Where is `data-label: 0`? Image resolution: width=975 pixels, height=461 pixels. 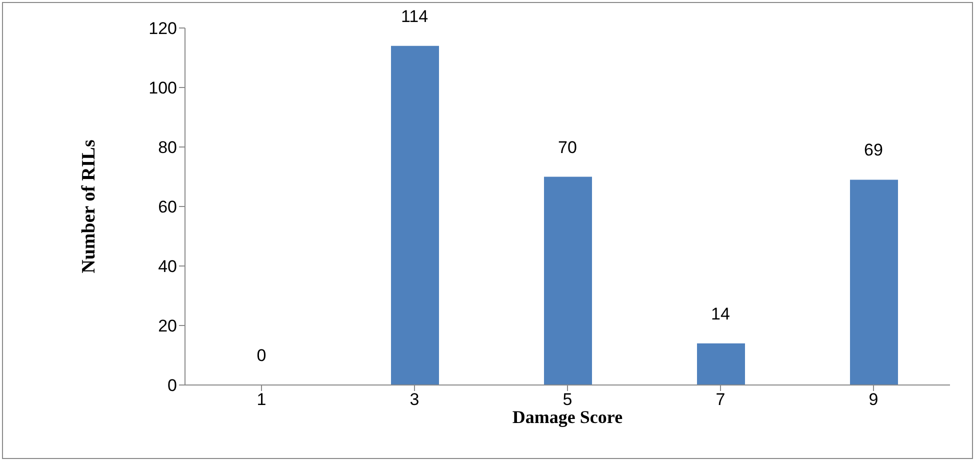 data-label: 0 is located at coordinates (261, 355).